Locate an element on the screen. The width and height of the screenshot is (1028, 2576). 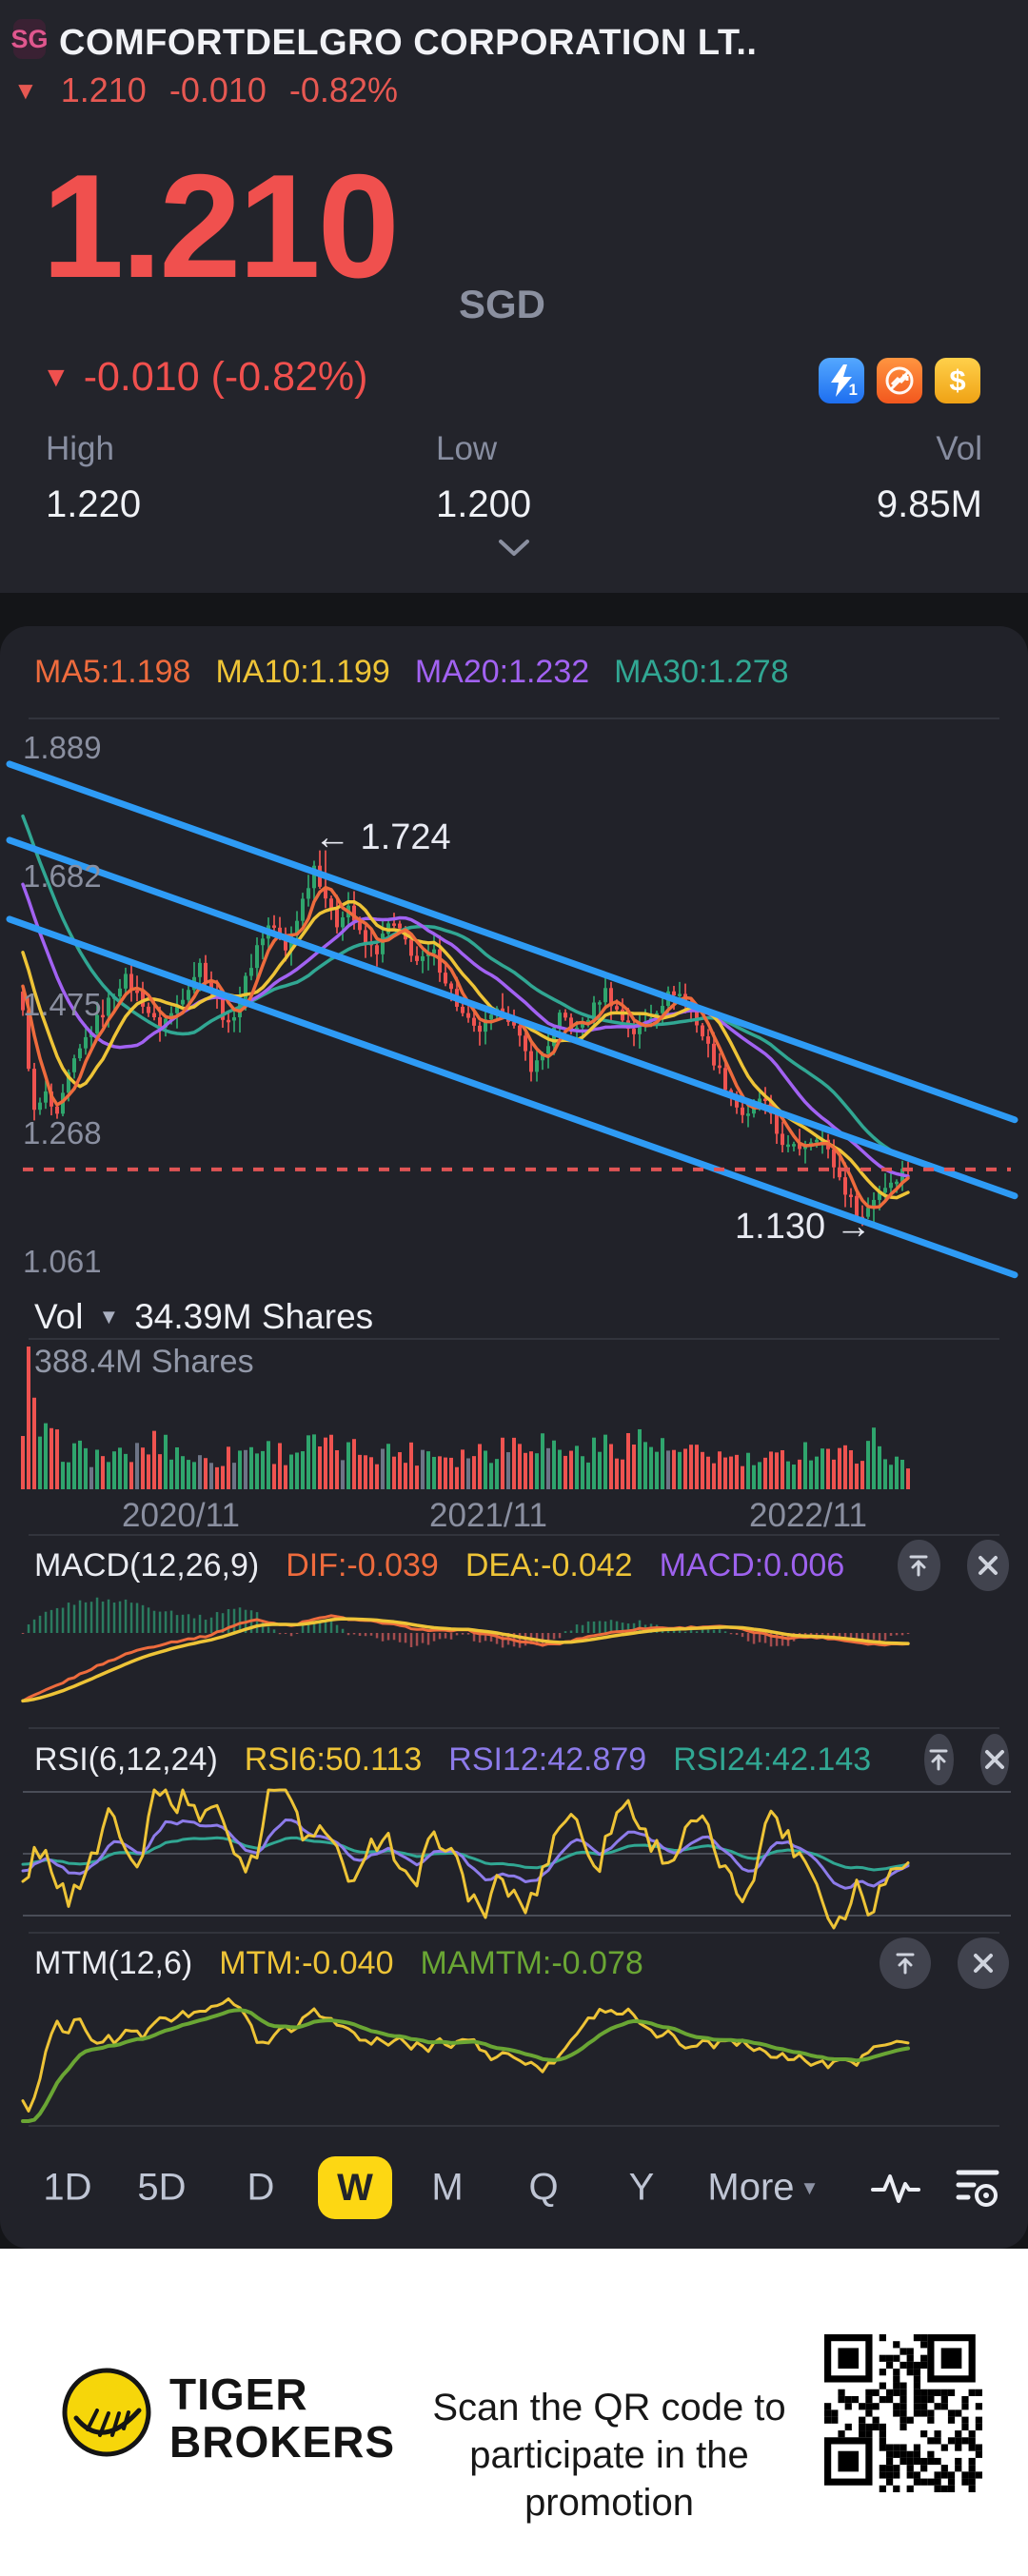
tab-1d: 1D is located at coordinates (67, 2187).